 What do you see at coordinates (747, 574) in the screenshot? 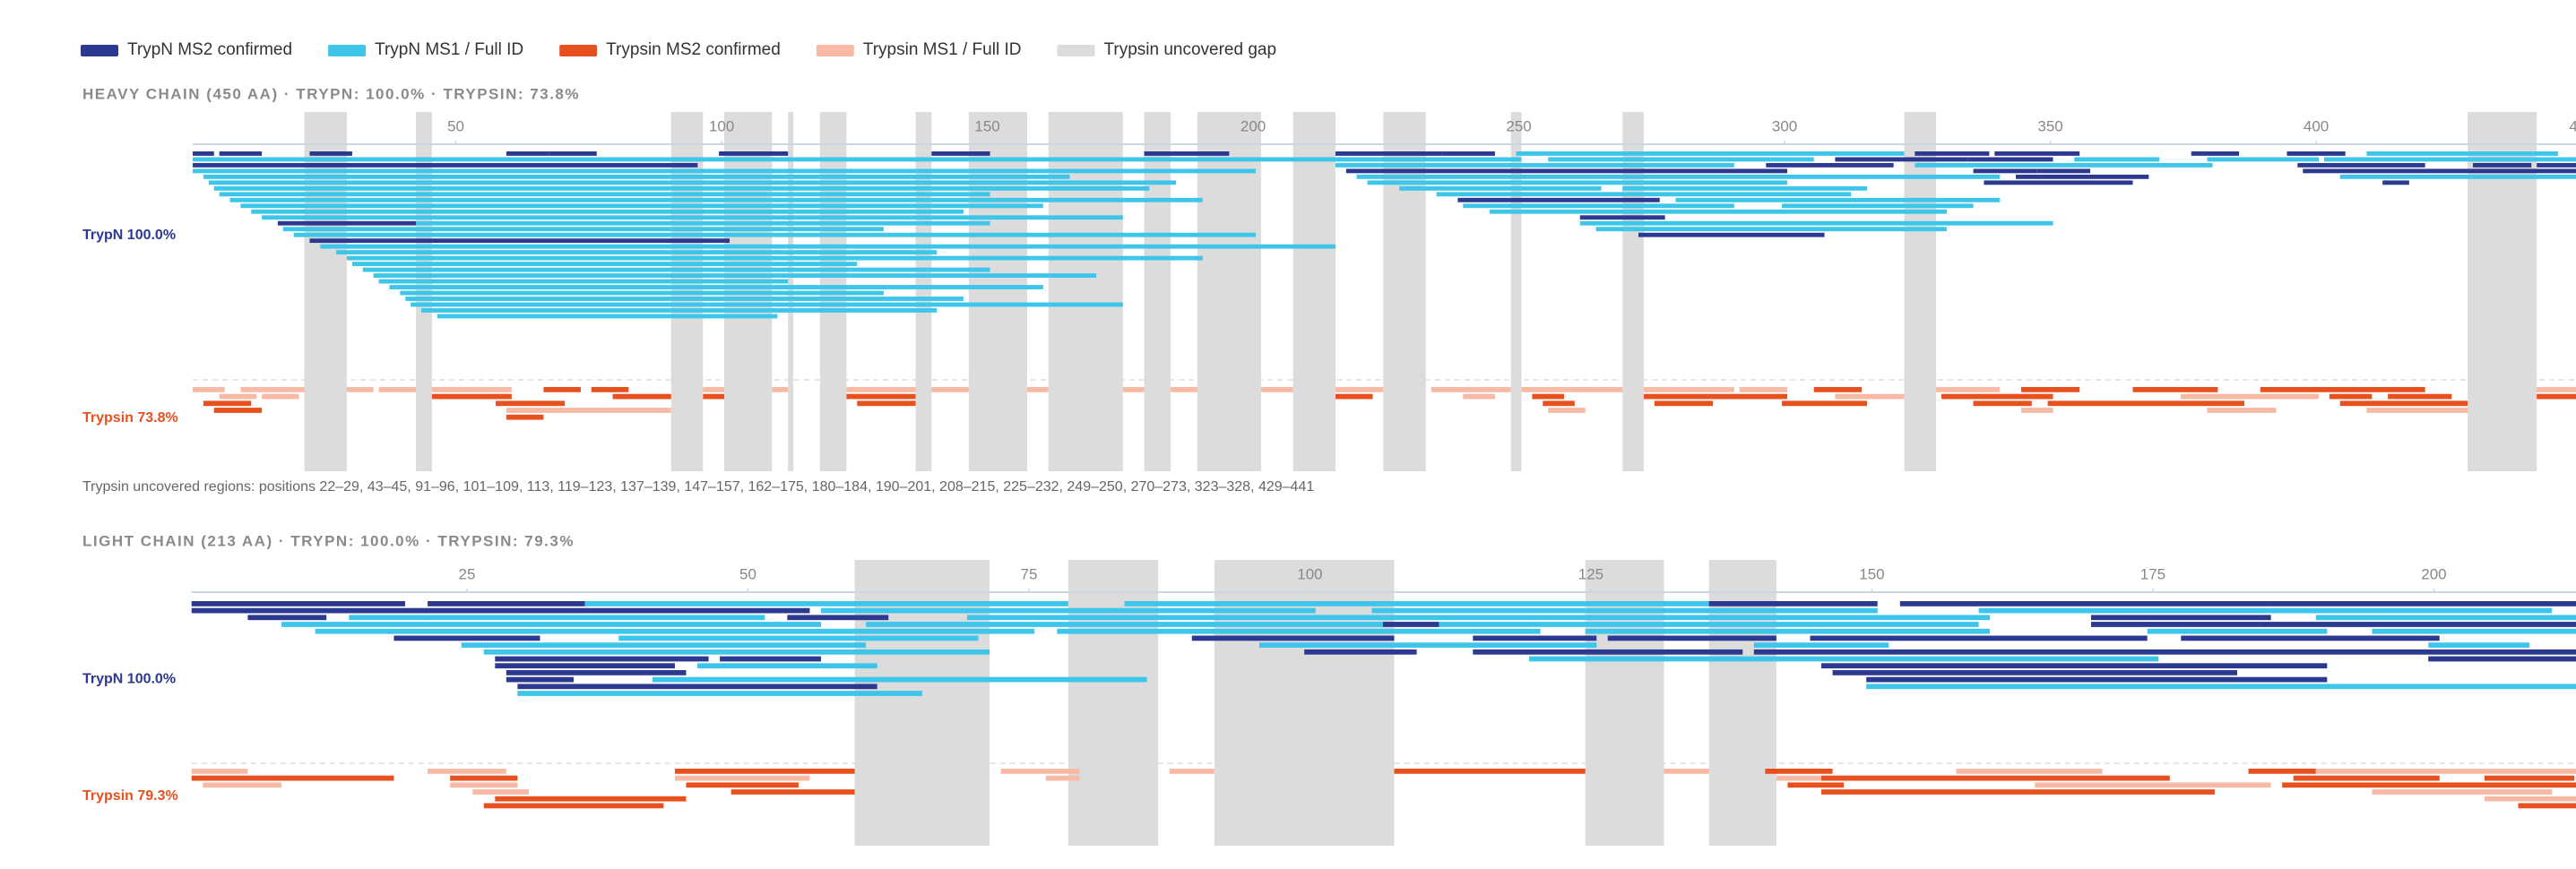
I see `x-tick-label: 50` at bounding box center [747, 574].